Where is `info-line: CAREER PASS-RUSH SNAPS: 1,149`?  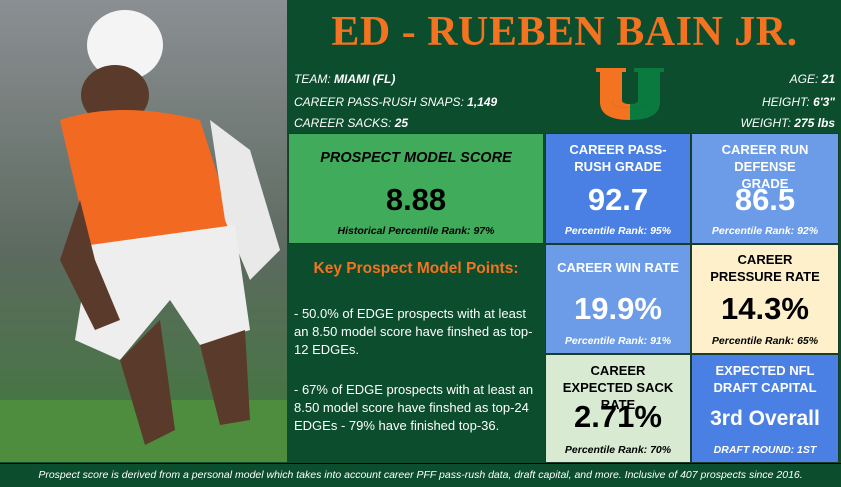 info-line: CAREER PASS-RUSH SNAPS: 1,149 is located at coordinates (395, 102).